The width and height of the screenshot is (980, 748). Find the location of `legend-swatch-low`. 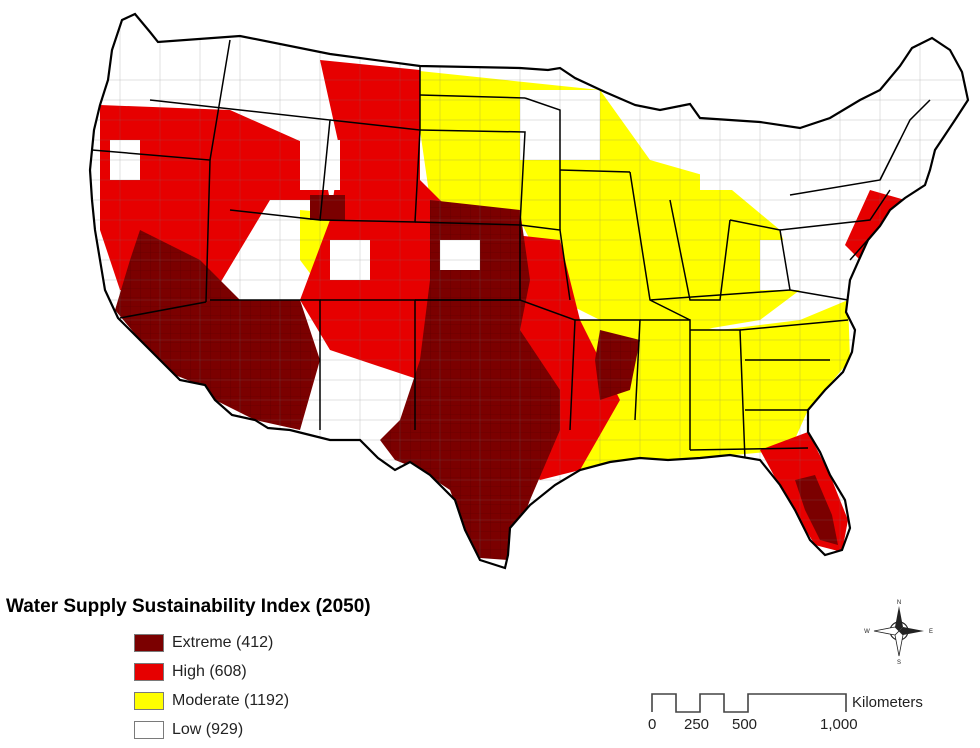

legend-swatch-low is located at coordinates (149, 729).